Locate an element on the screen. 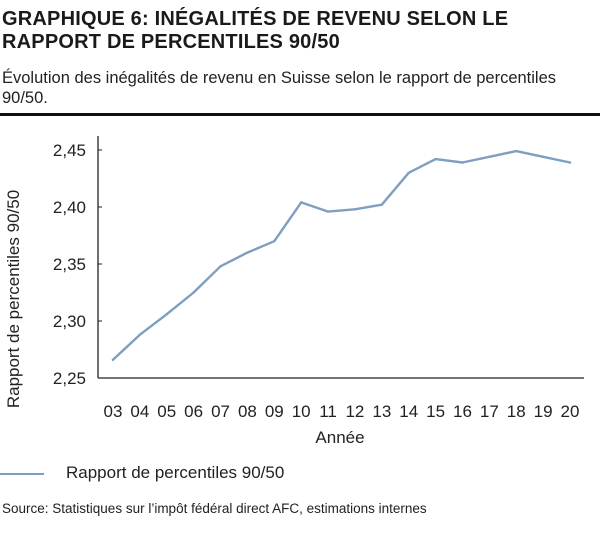 Image resolution: width=600 pixels, height=536 pixels. legend: Rapport de percentiles 90/50 is located at coordinates (200, 474).